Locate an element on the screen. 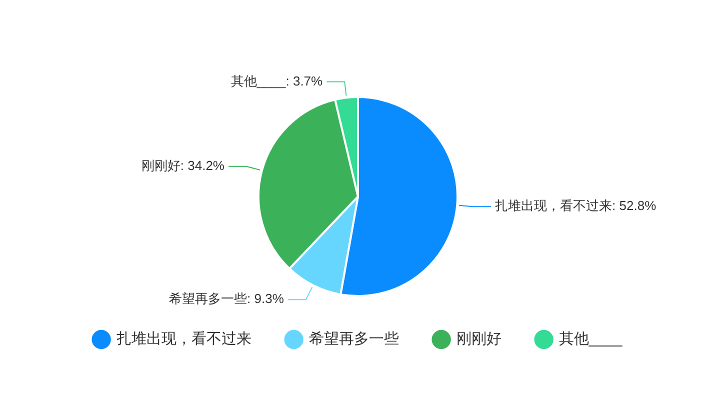 The width and height of the screenshot is (716, 393). legend-label: 其他____ is located at coordinates (590, 339).